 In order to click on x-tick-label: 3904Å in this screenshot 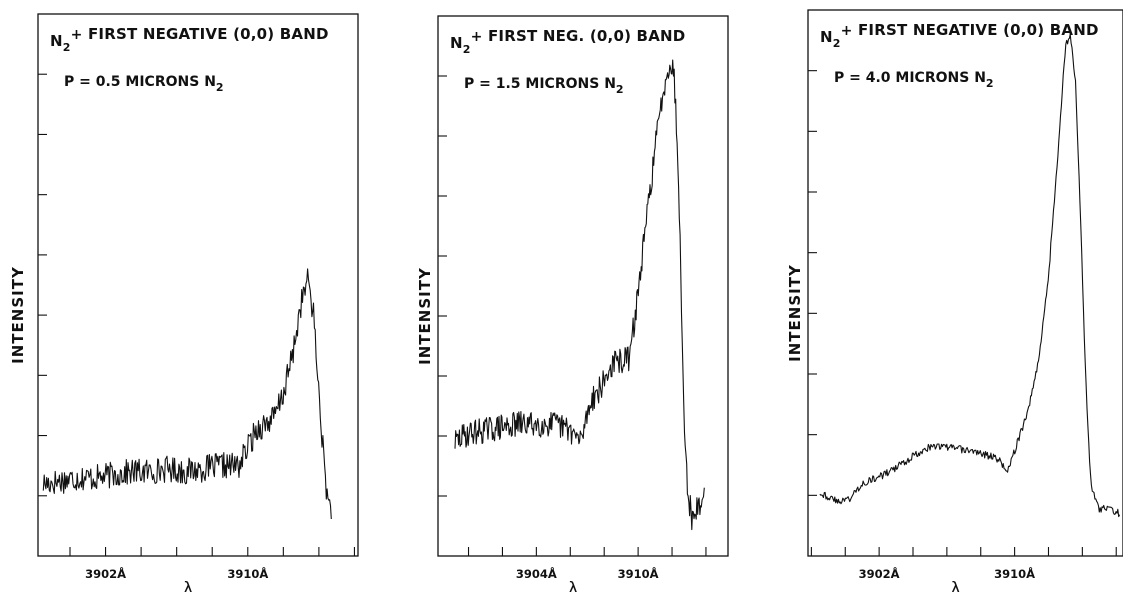, I will do `click(536, 573)`.